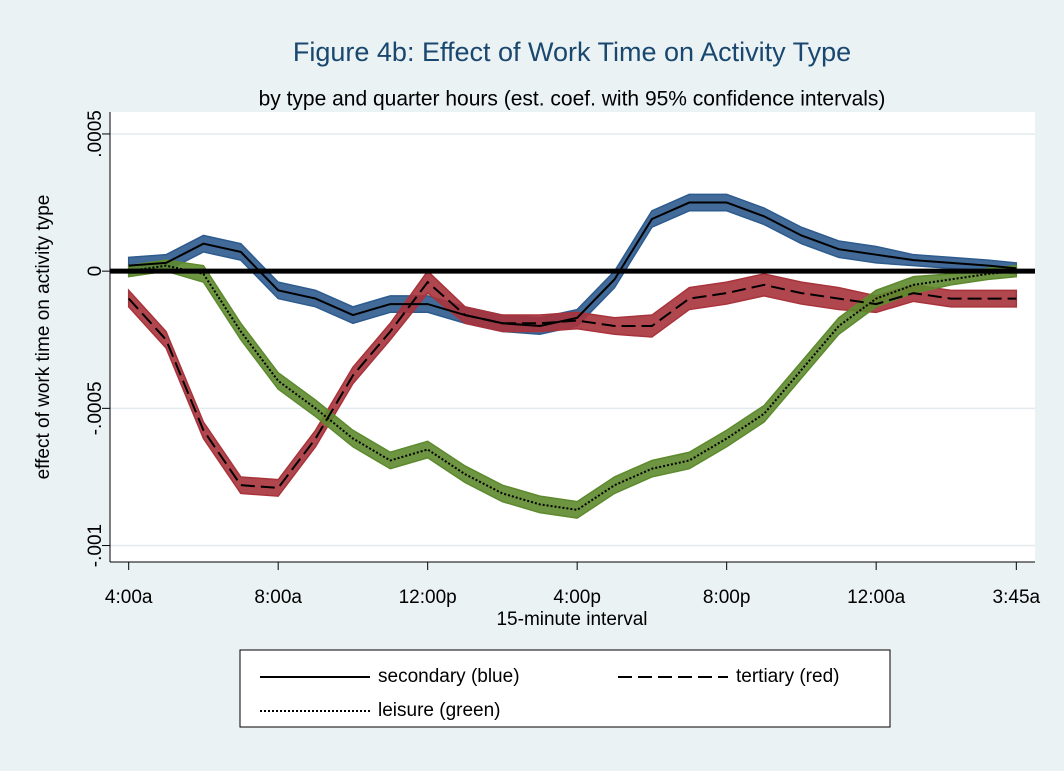 The width and height of the screenshot is (1064, 771). I want to click on y-tick-label: 0, so click(95, 271).